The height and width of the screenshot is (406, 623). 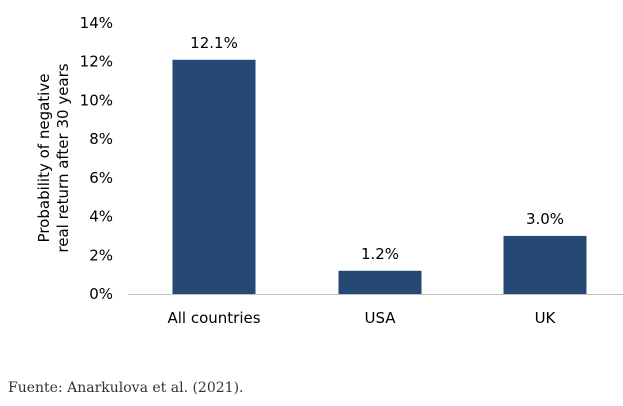 I want to click on source-note: Fuente: Anarkulova et al. (2021)., so click(x=126, y=388).